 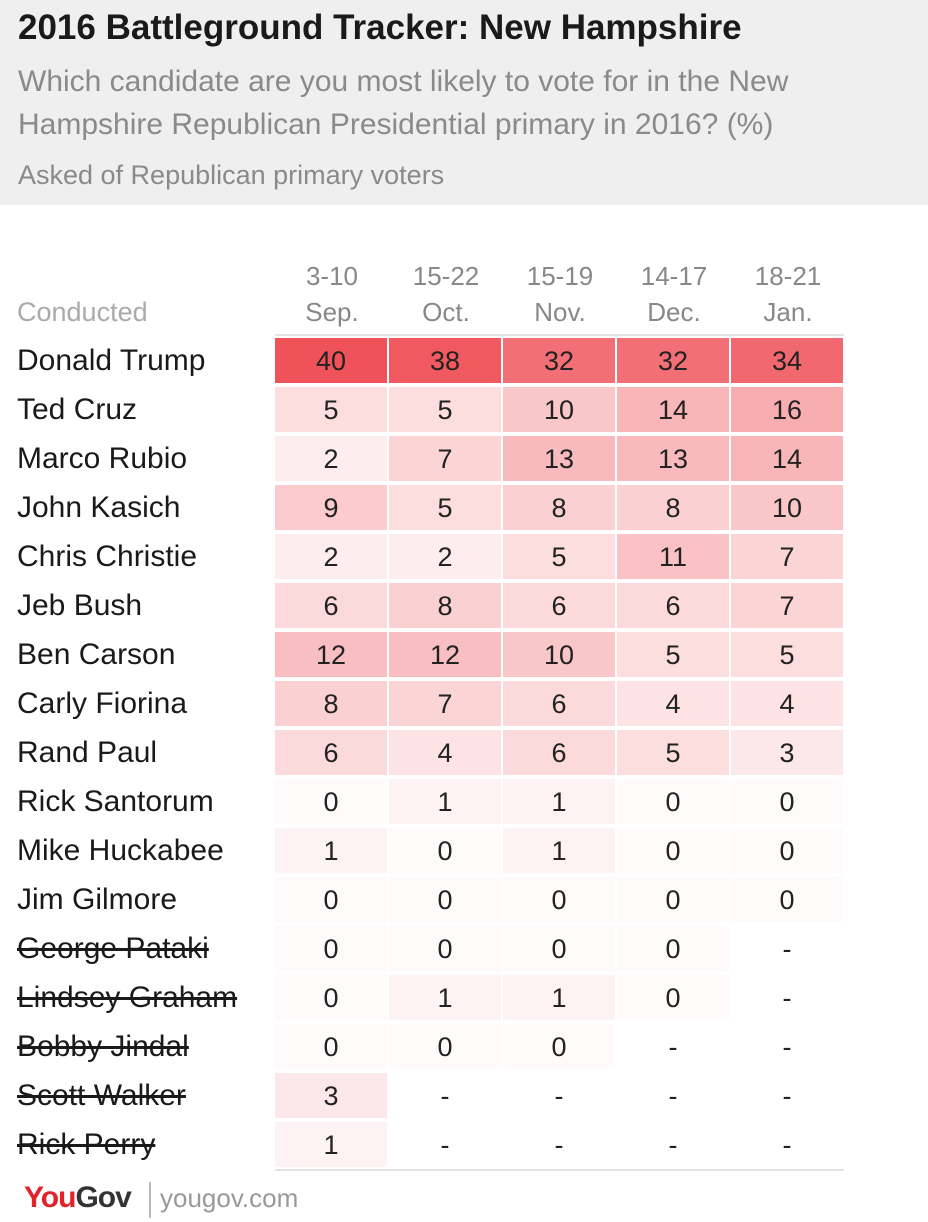 I want to click on candidate-name: John Kasich, so click(x=99, y=507).